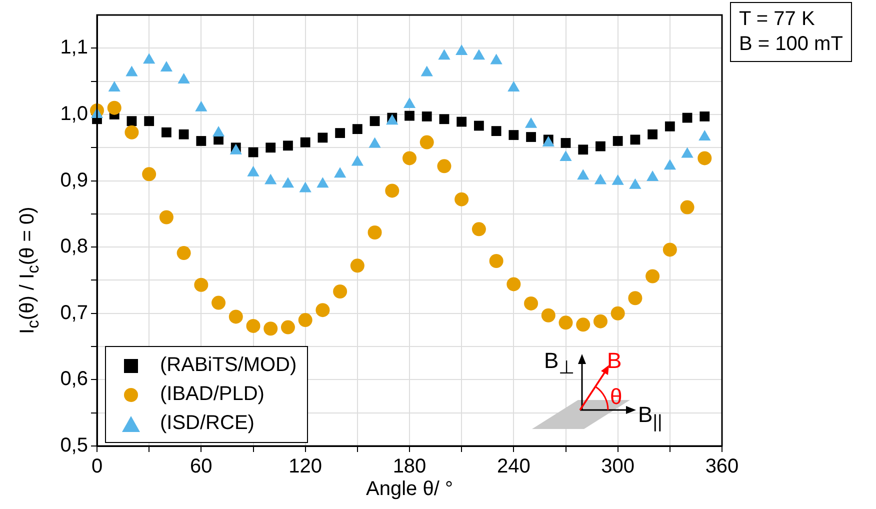 The image size is (876, 509). I want to click on x-axis-title: Angle θ/ °, so click(409, 489).